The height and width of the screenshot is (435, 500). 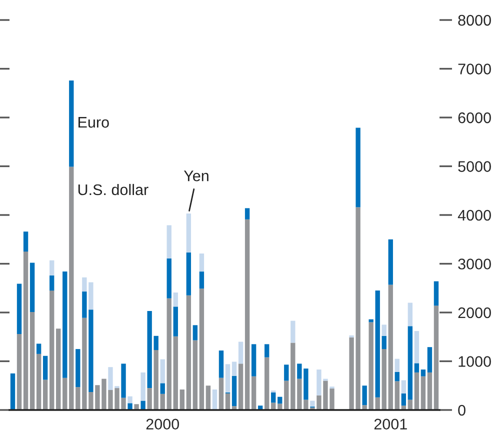 I want to click on y-tick-label: 1000, so click(x=474, y=361).